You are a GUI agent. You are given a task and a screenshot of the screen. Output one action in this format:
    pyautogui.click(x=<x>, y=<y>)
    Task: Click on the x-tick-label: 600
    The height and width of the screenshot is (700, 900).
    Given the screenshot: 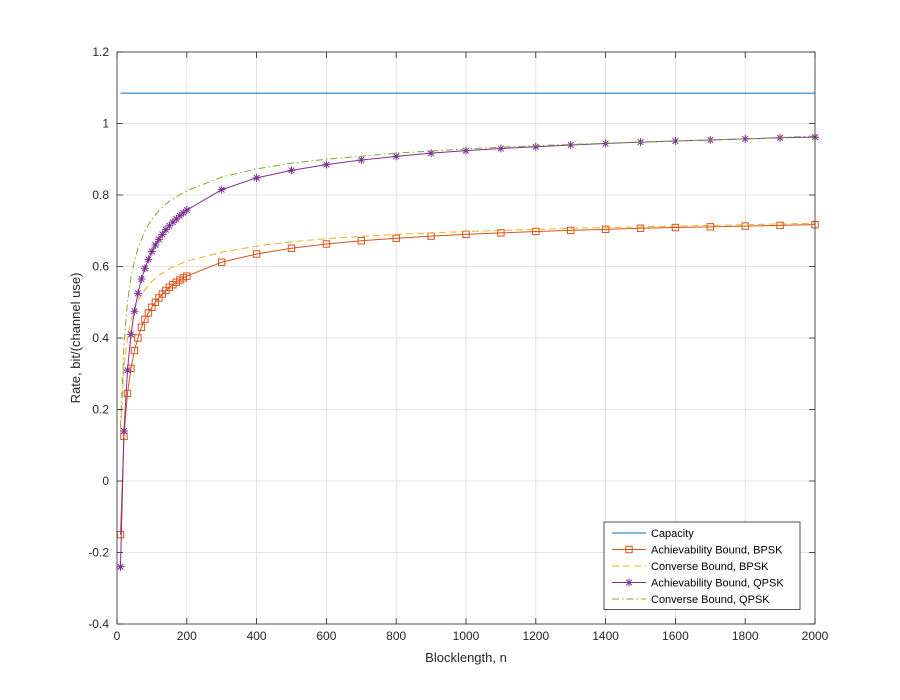 What is the action you would take?
    pyautogui.click(x=326, y=636)
    